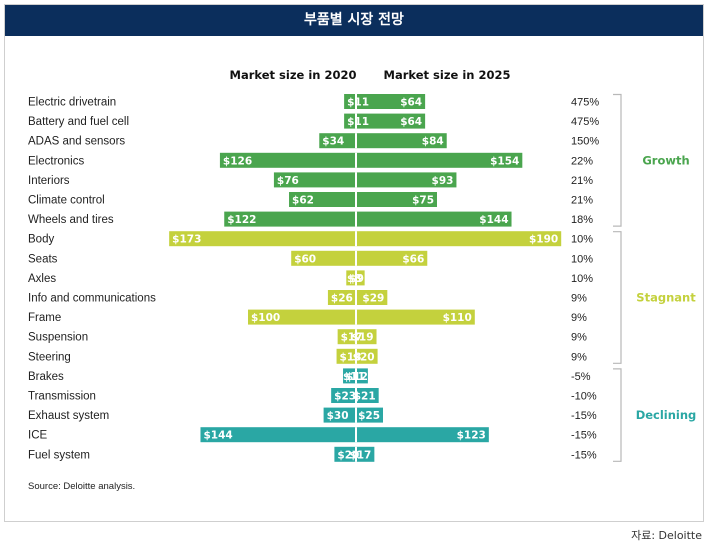 The width and height of the screenshot is (710, 551). What do you see at coordinates (237, 161) in the screenshot?
I see `value-2020: $126` at bounding box center [237, 161].